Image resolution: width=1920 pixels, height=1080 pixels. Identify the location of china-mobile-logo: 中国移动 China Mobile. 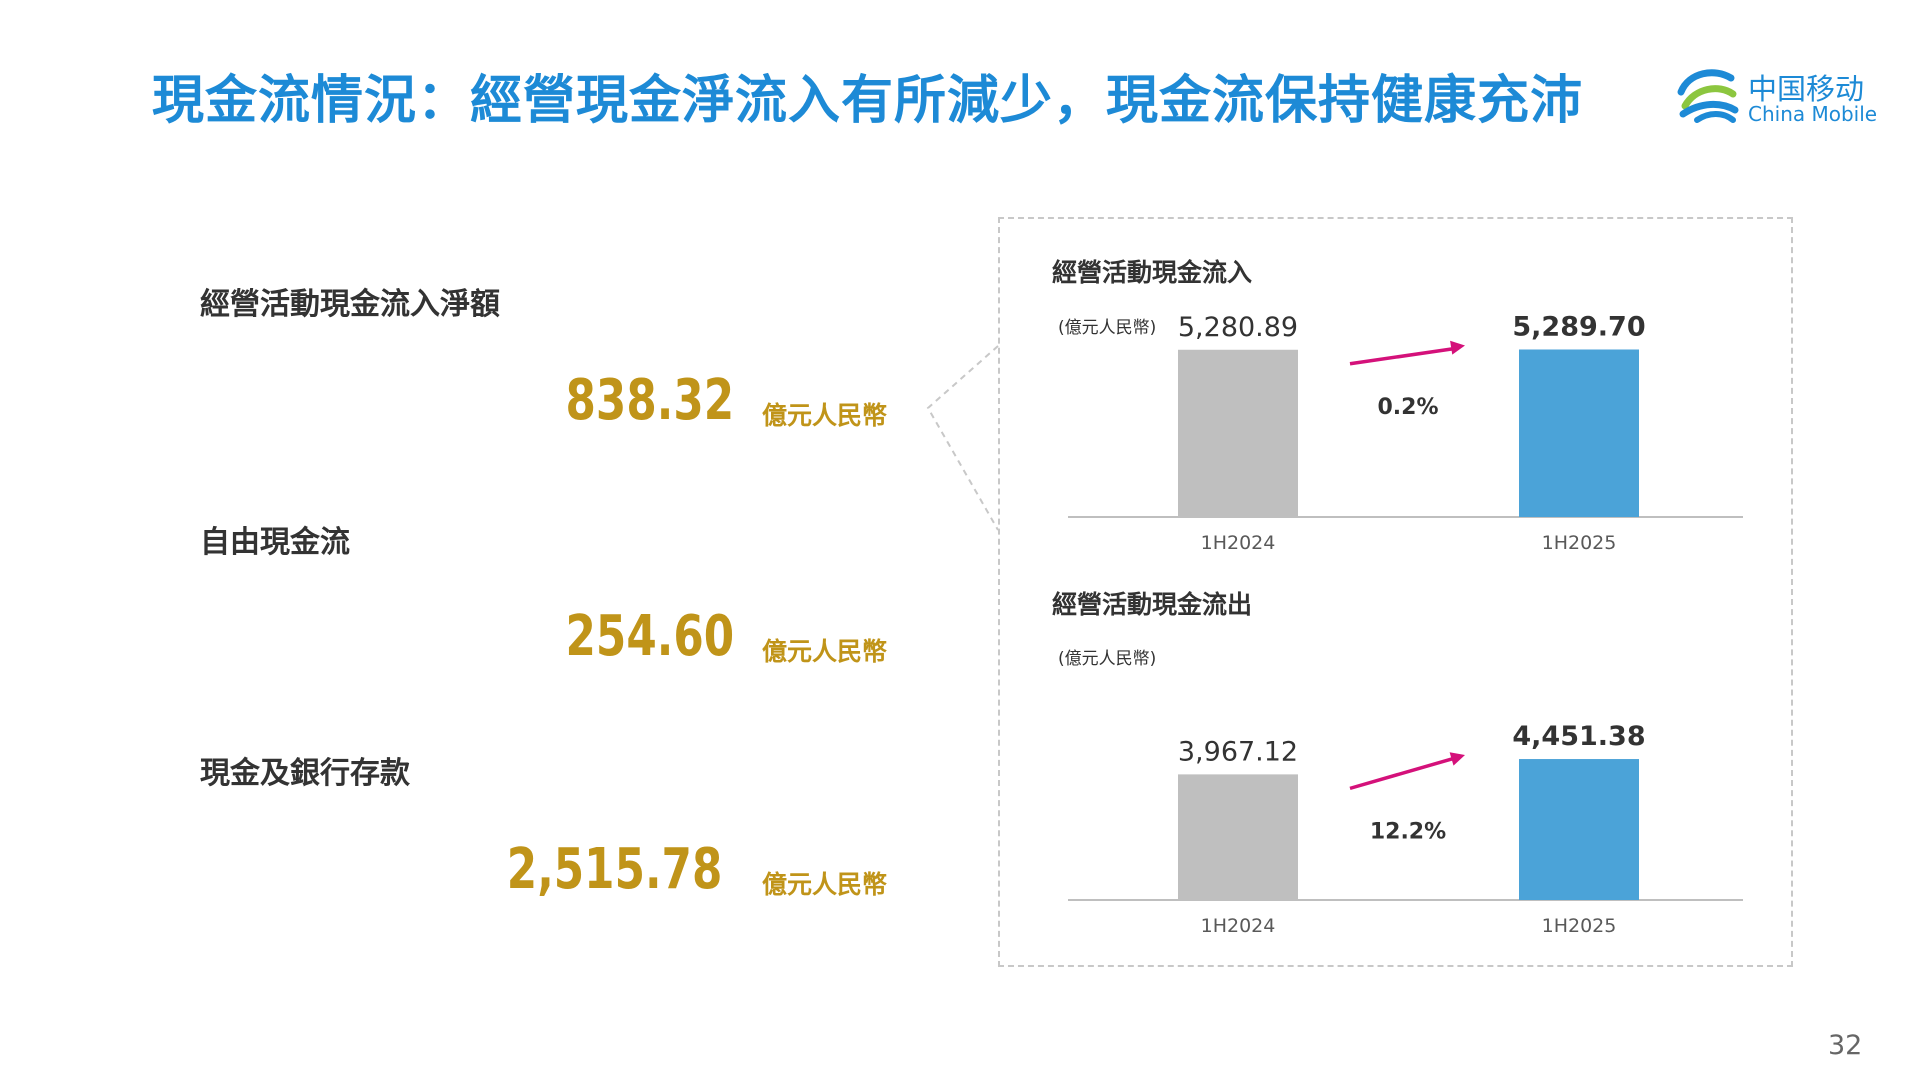
(1777, 97).